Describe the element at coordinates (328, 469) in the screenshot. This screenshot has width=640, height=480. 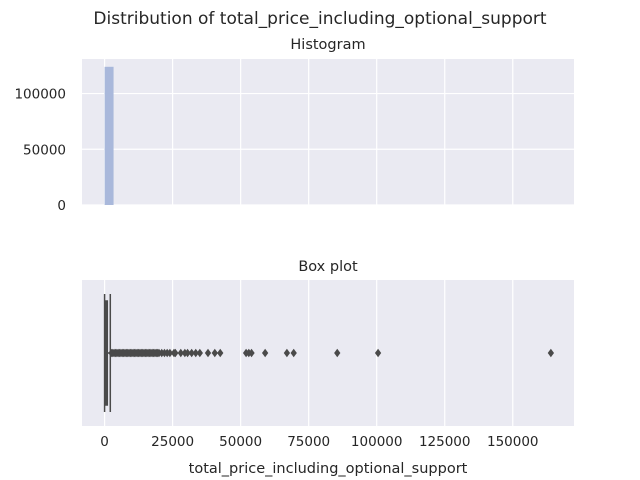
I see `boxplot-x-axis-label: total_price_including_optional_support` at that location.